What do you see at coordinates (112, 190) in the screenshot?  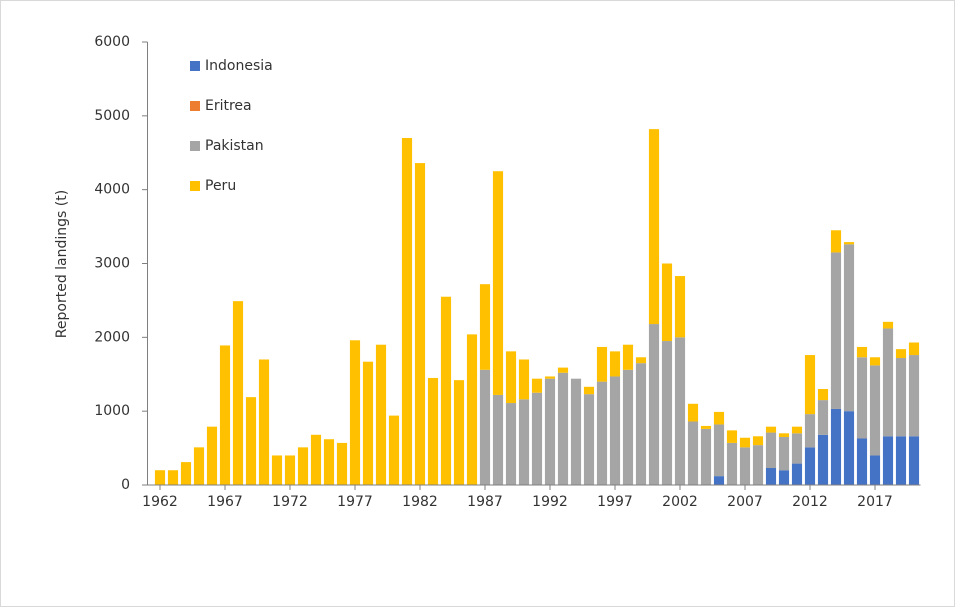 I see `y-tick-label: 4000` at bounding box center [112, 190].